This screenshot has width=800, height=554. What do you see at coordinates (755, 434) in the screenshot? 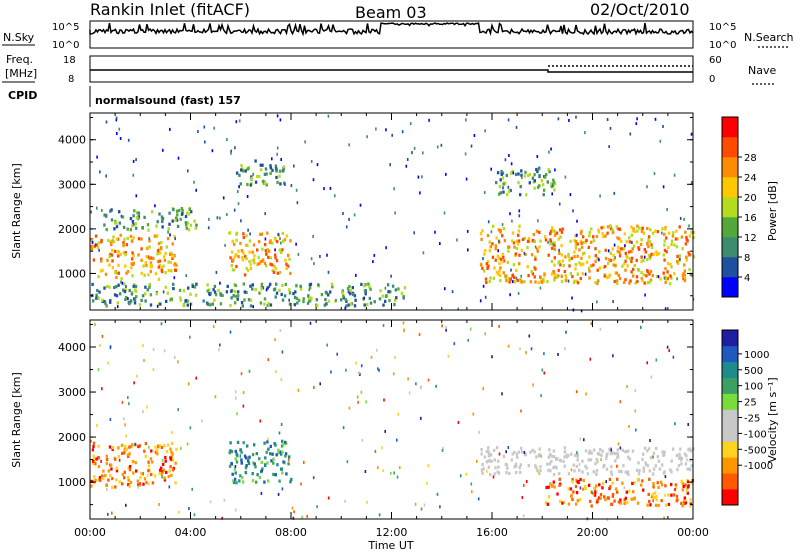
I see `colorbar-tick-label: -100` at bounding box center [755, 434].